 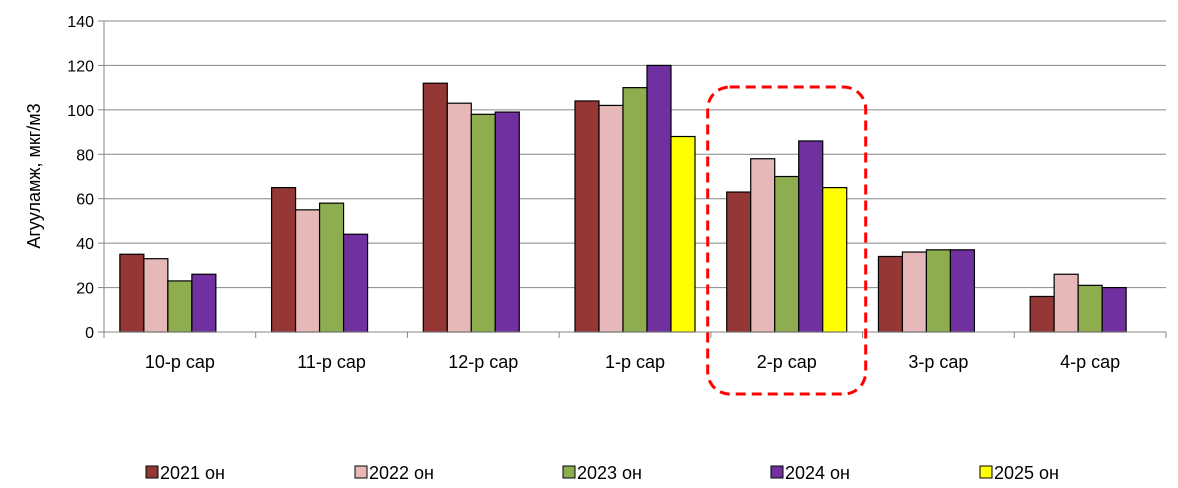 What do you see at coordinates (180, 362) in the screenshot?
I see `x-category-label: 10-р сар` at bounding box center [180, 362].